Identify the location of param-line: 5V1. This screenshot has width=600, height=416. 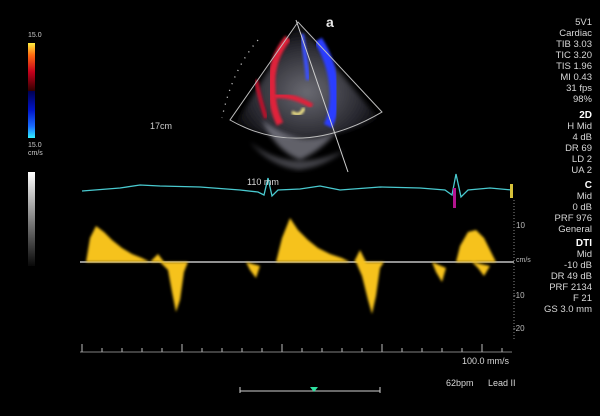
(583, 22).